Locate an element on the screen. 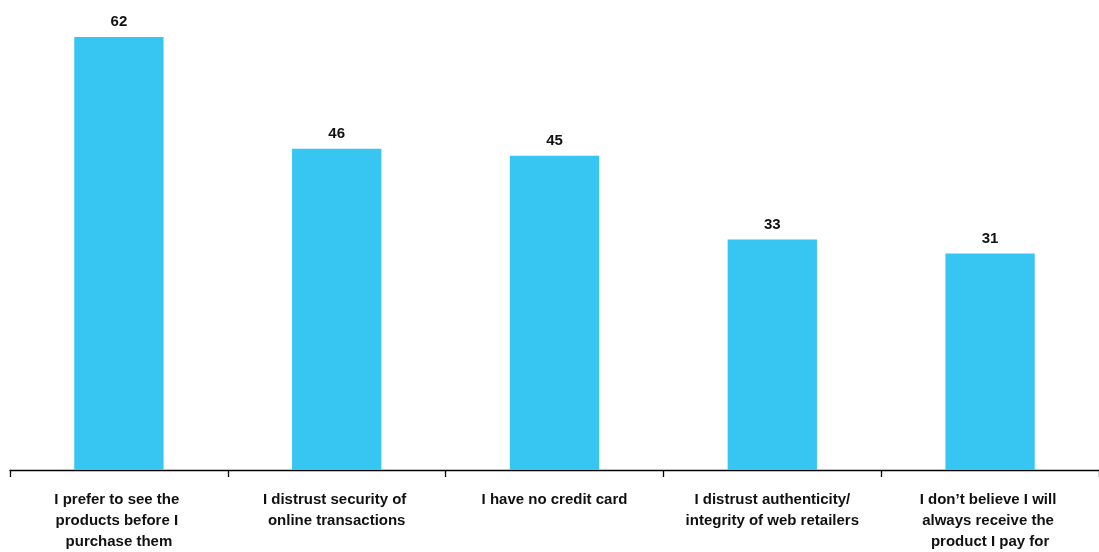  x-tick-label: I have no credit card is located at coordinates (554, 498).